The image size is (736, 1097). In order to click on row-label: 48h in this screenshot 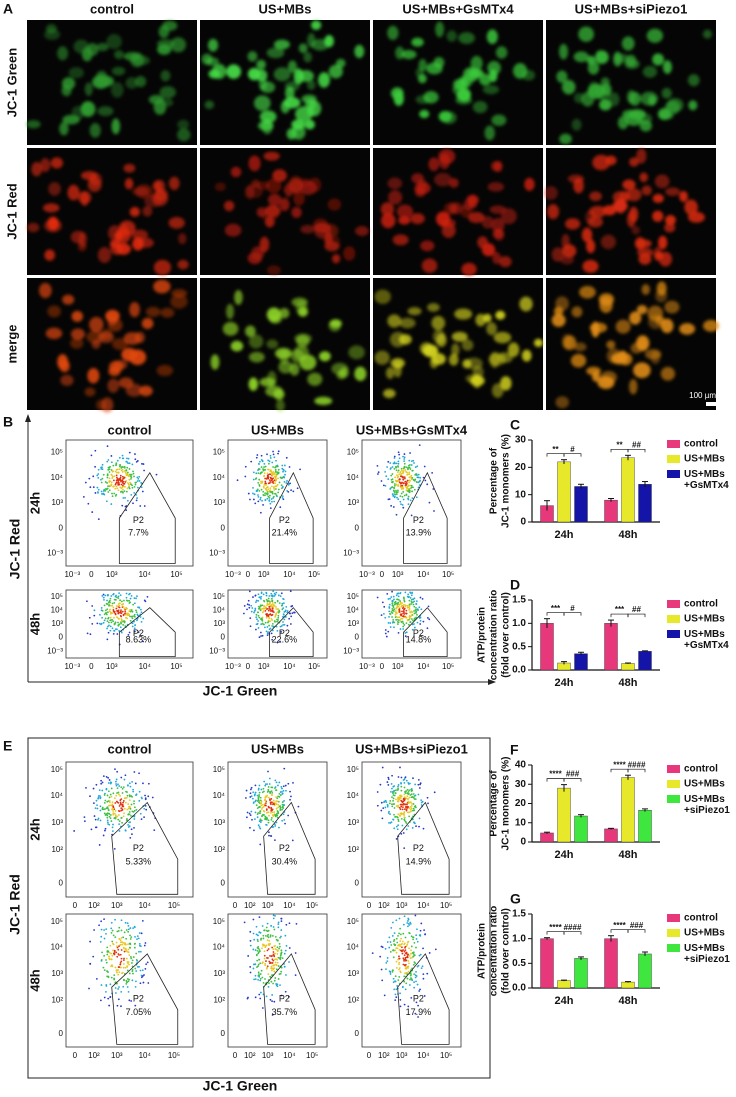, I will do `click(34, 624)`.